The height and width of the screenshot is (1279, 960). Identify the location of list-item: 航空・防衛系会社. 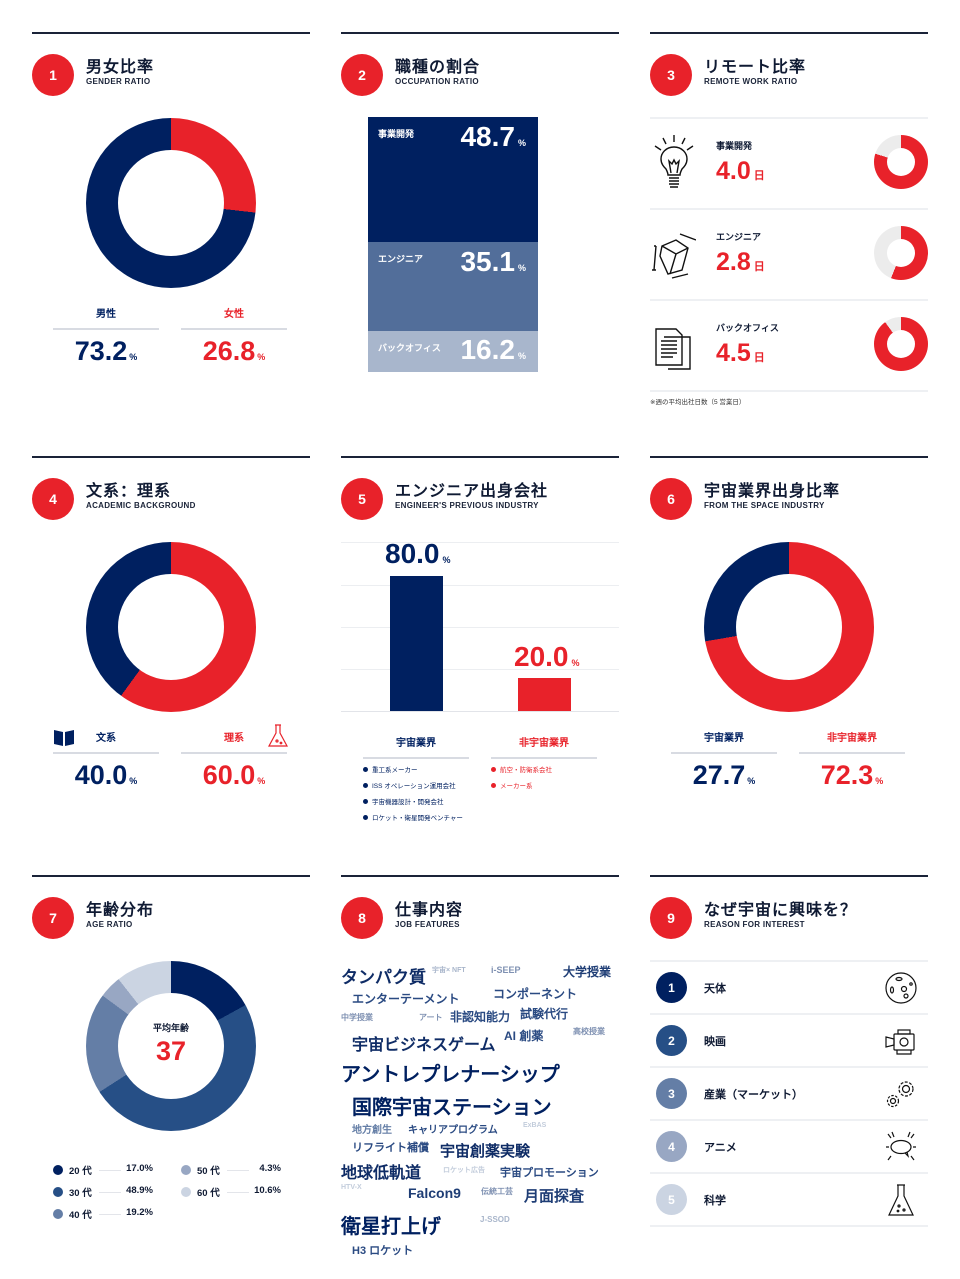
(521, 771).